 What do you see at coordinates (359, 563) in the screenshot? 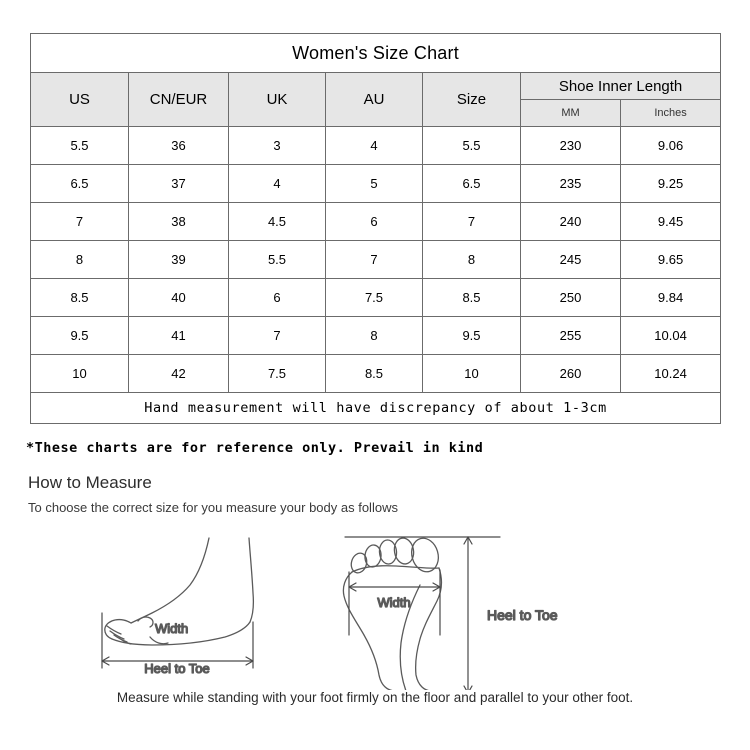
I see `toe-little` at bounding box center [359, 563].